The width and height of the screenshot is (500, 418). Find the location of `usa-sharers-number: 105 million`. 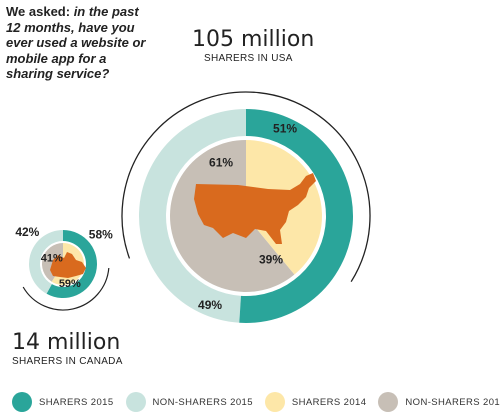

usa-sharers-number: 105 million is located at coordinates (253, 39).